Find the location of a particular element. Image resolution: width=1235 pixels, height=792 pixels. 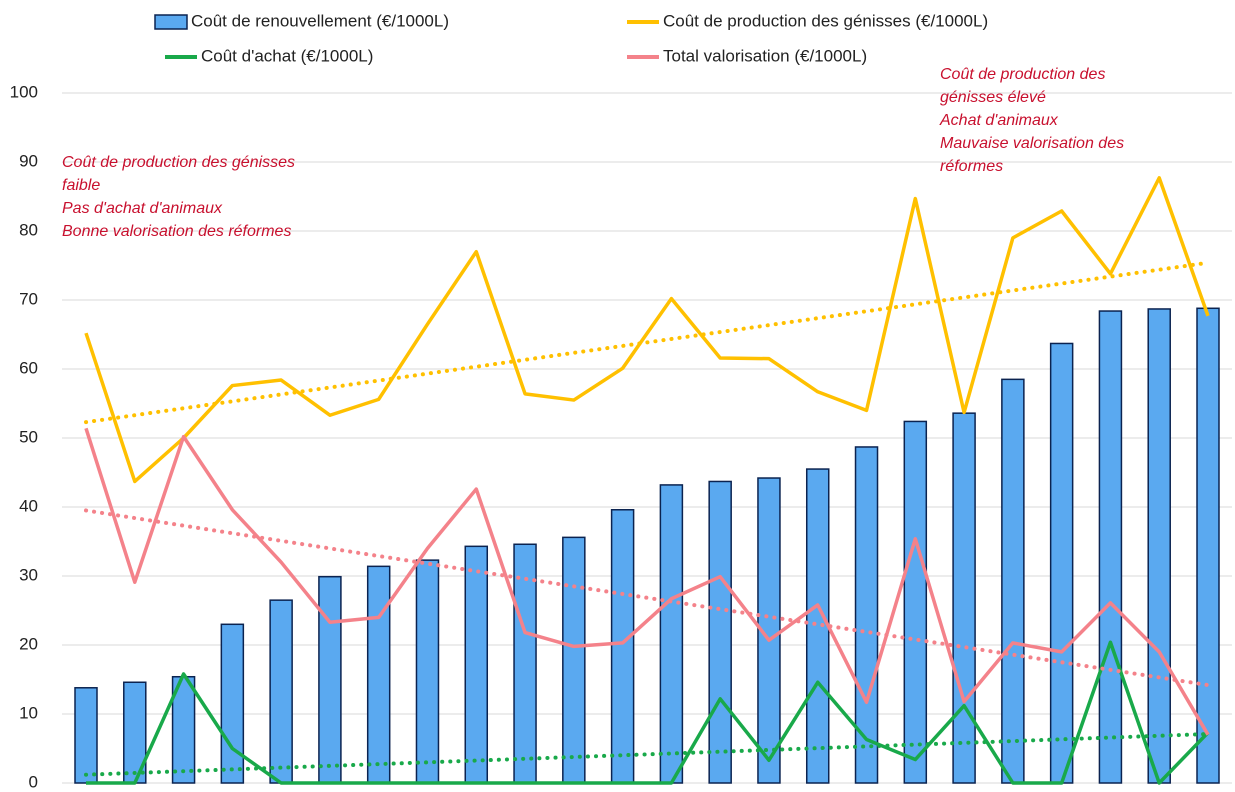

annotation: Coût de production des génisses is located at coordinates (178, 162).